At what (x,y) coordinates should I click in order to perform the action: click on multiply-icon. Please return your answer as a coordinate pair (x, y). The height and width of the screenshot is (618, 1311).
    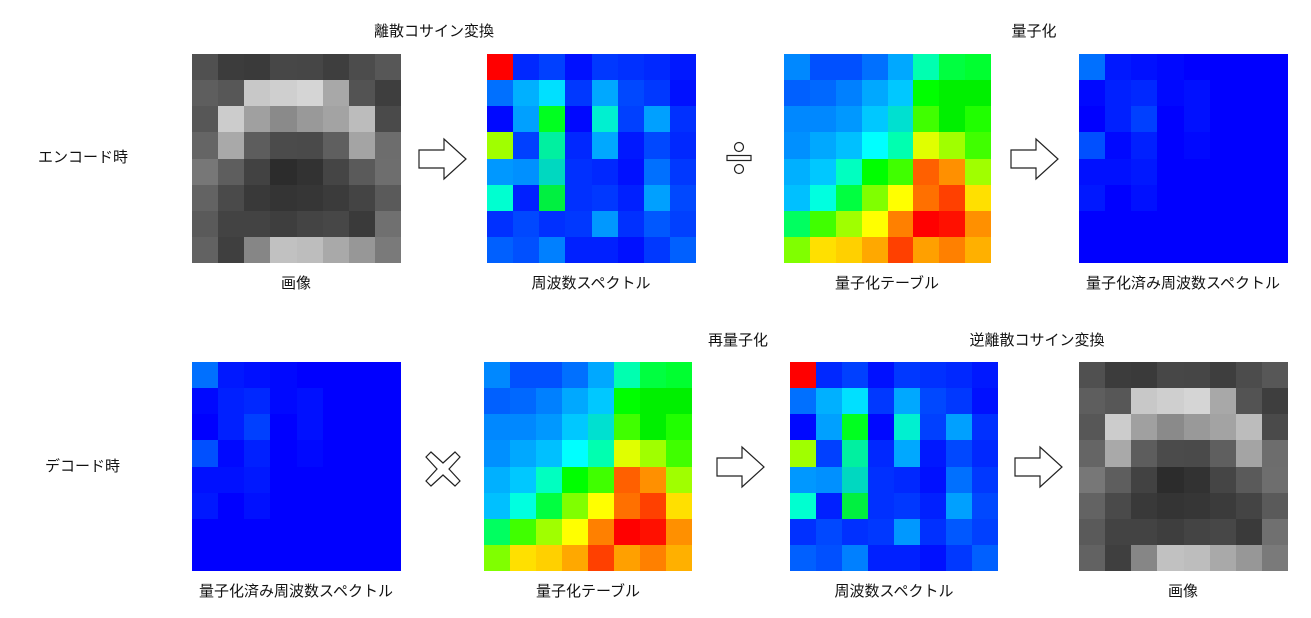
    Looking at the image, I should click on (443, 469).